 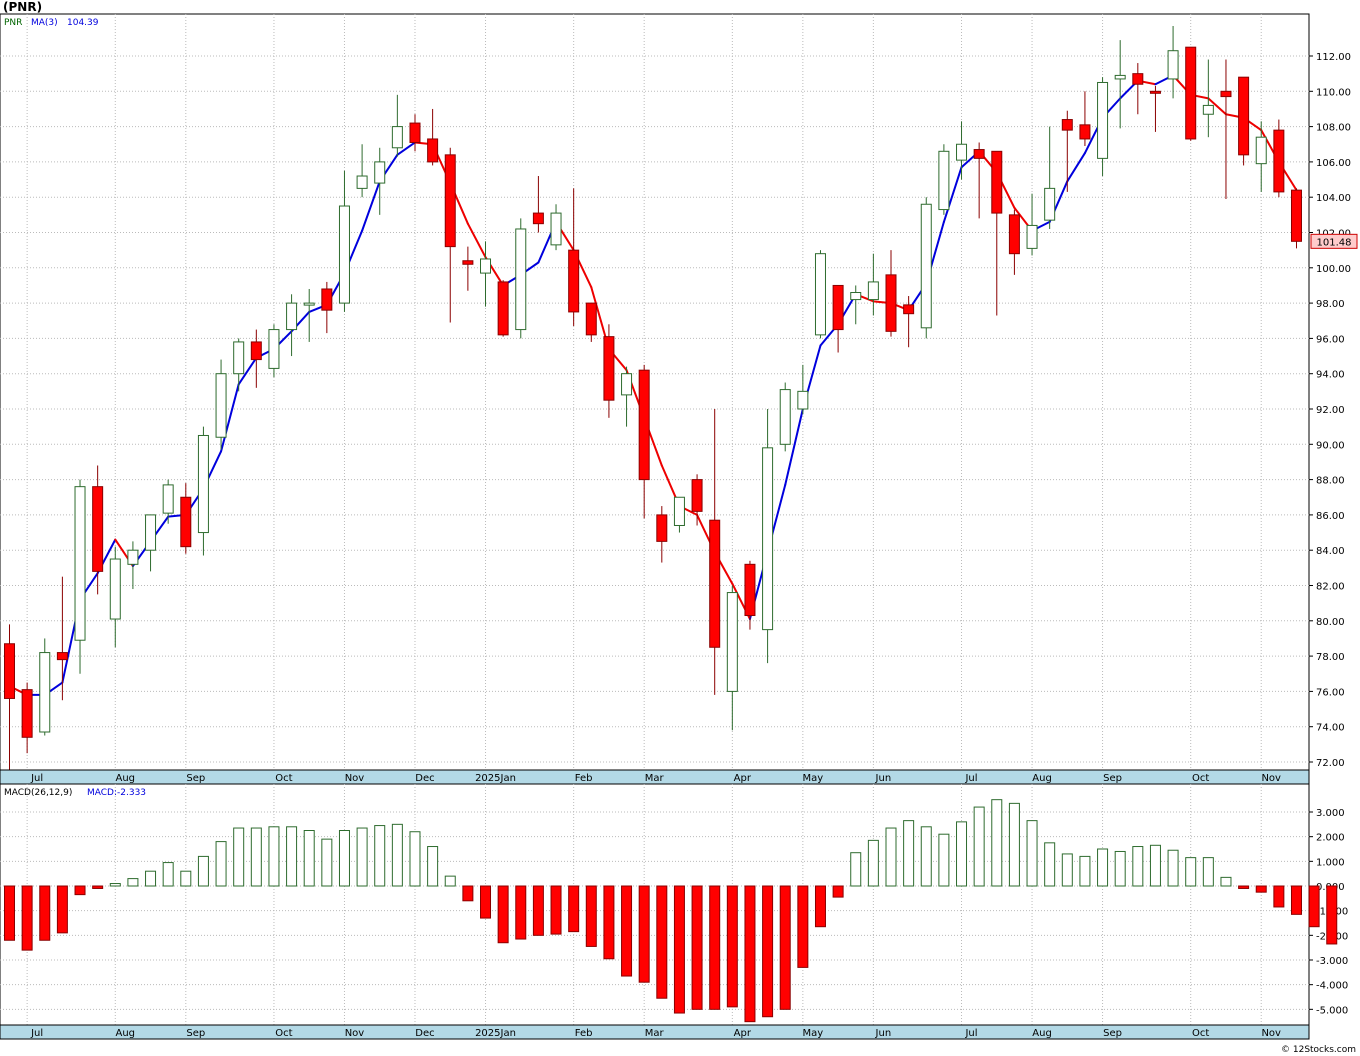 What do you see at coordinates (495, 778) in the screenshot?
I see `price-x-tick-label: 2025Jan` at bounding box center [495, 778].